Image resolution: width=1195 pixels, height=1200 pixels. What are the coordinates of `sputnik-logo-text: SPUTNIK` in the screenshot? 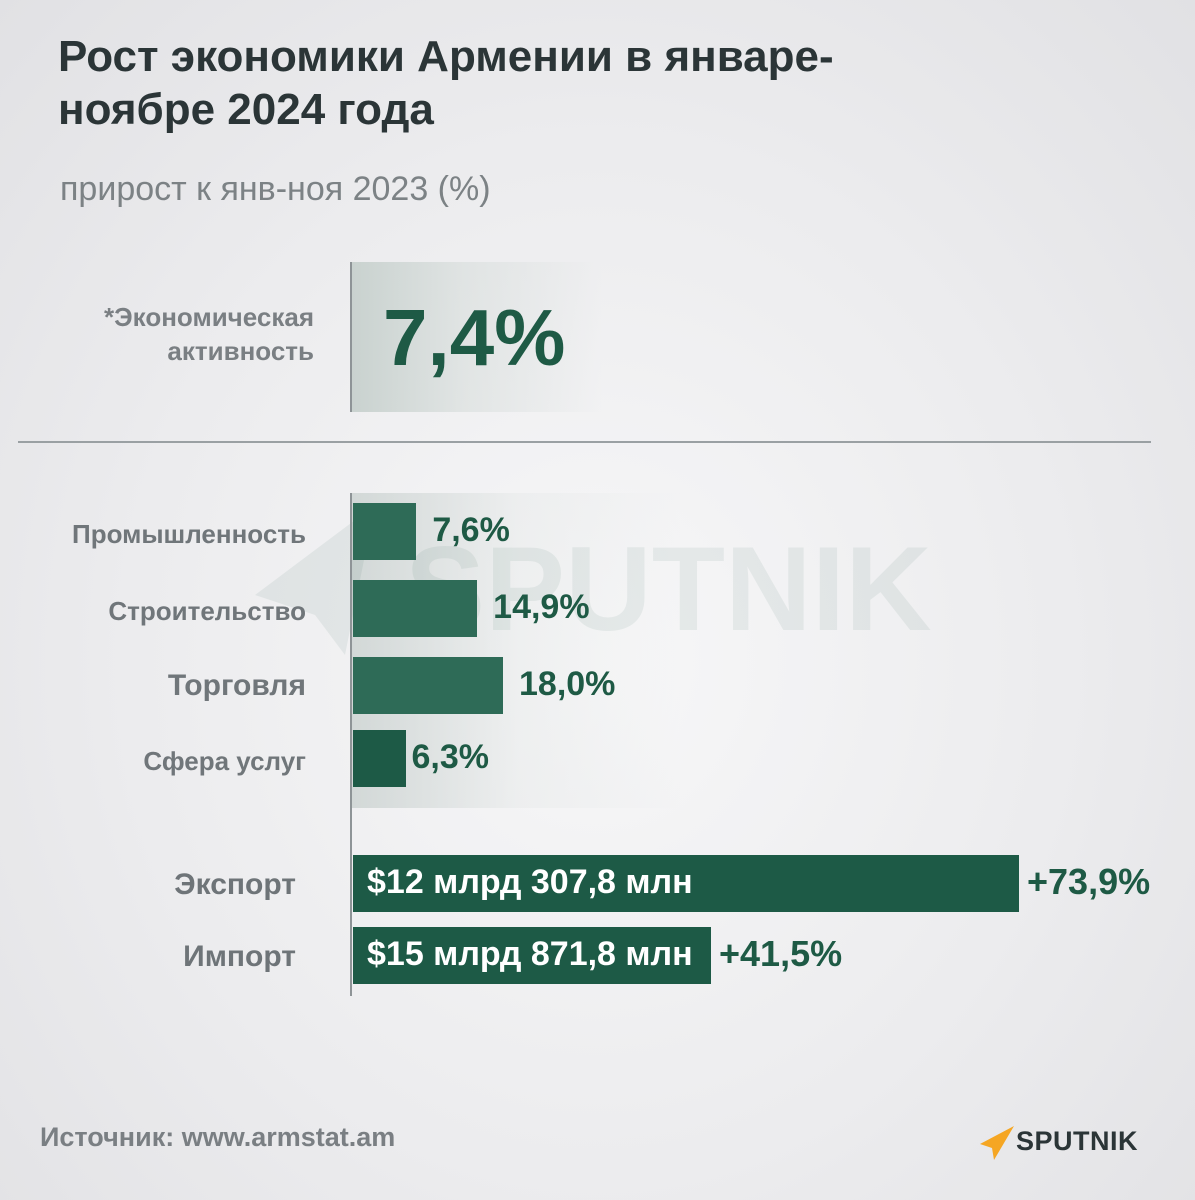 It's located at (1077, 1141).